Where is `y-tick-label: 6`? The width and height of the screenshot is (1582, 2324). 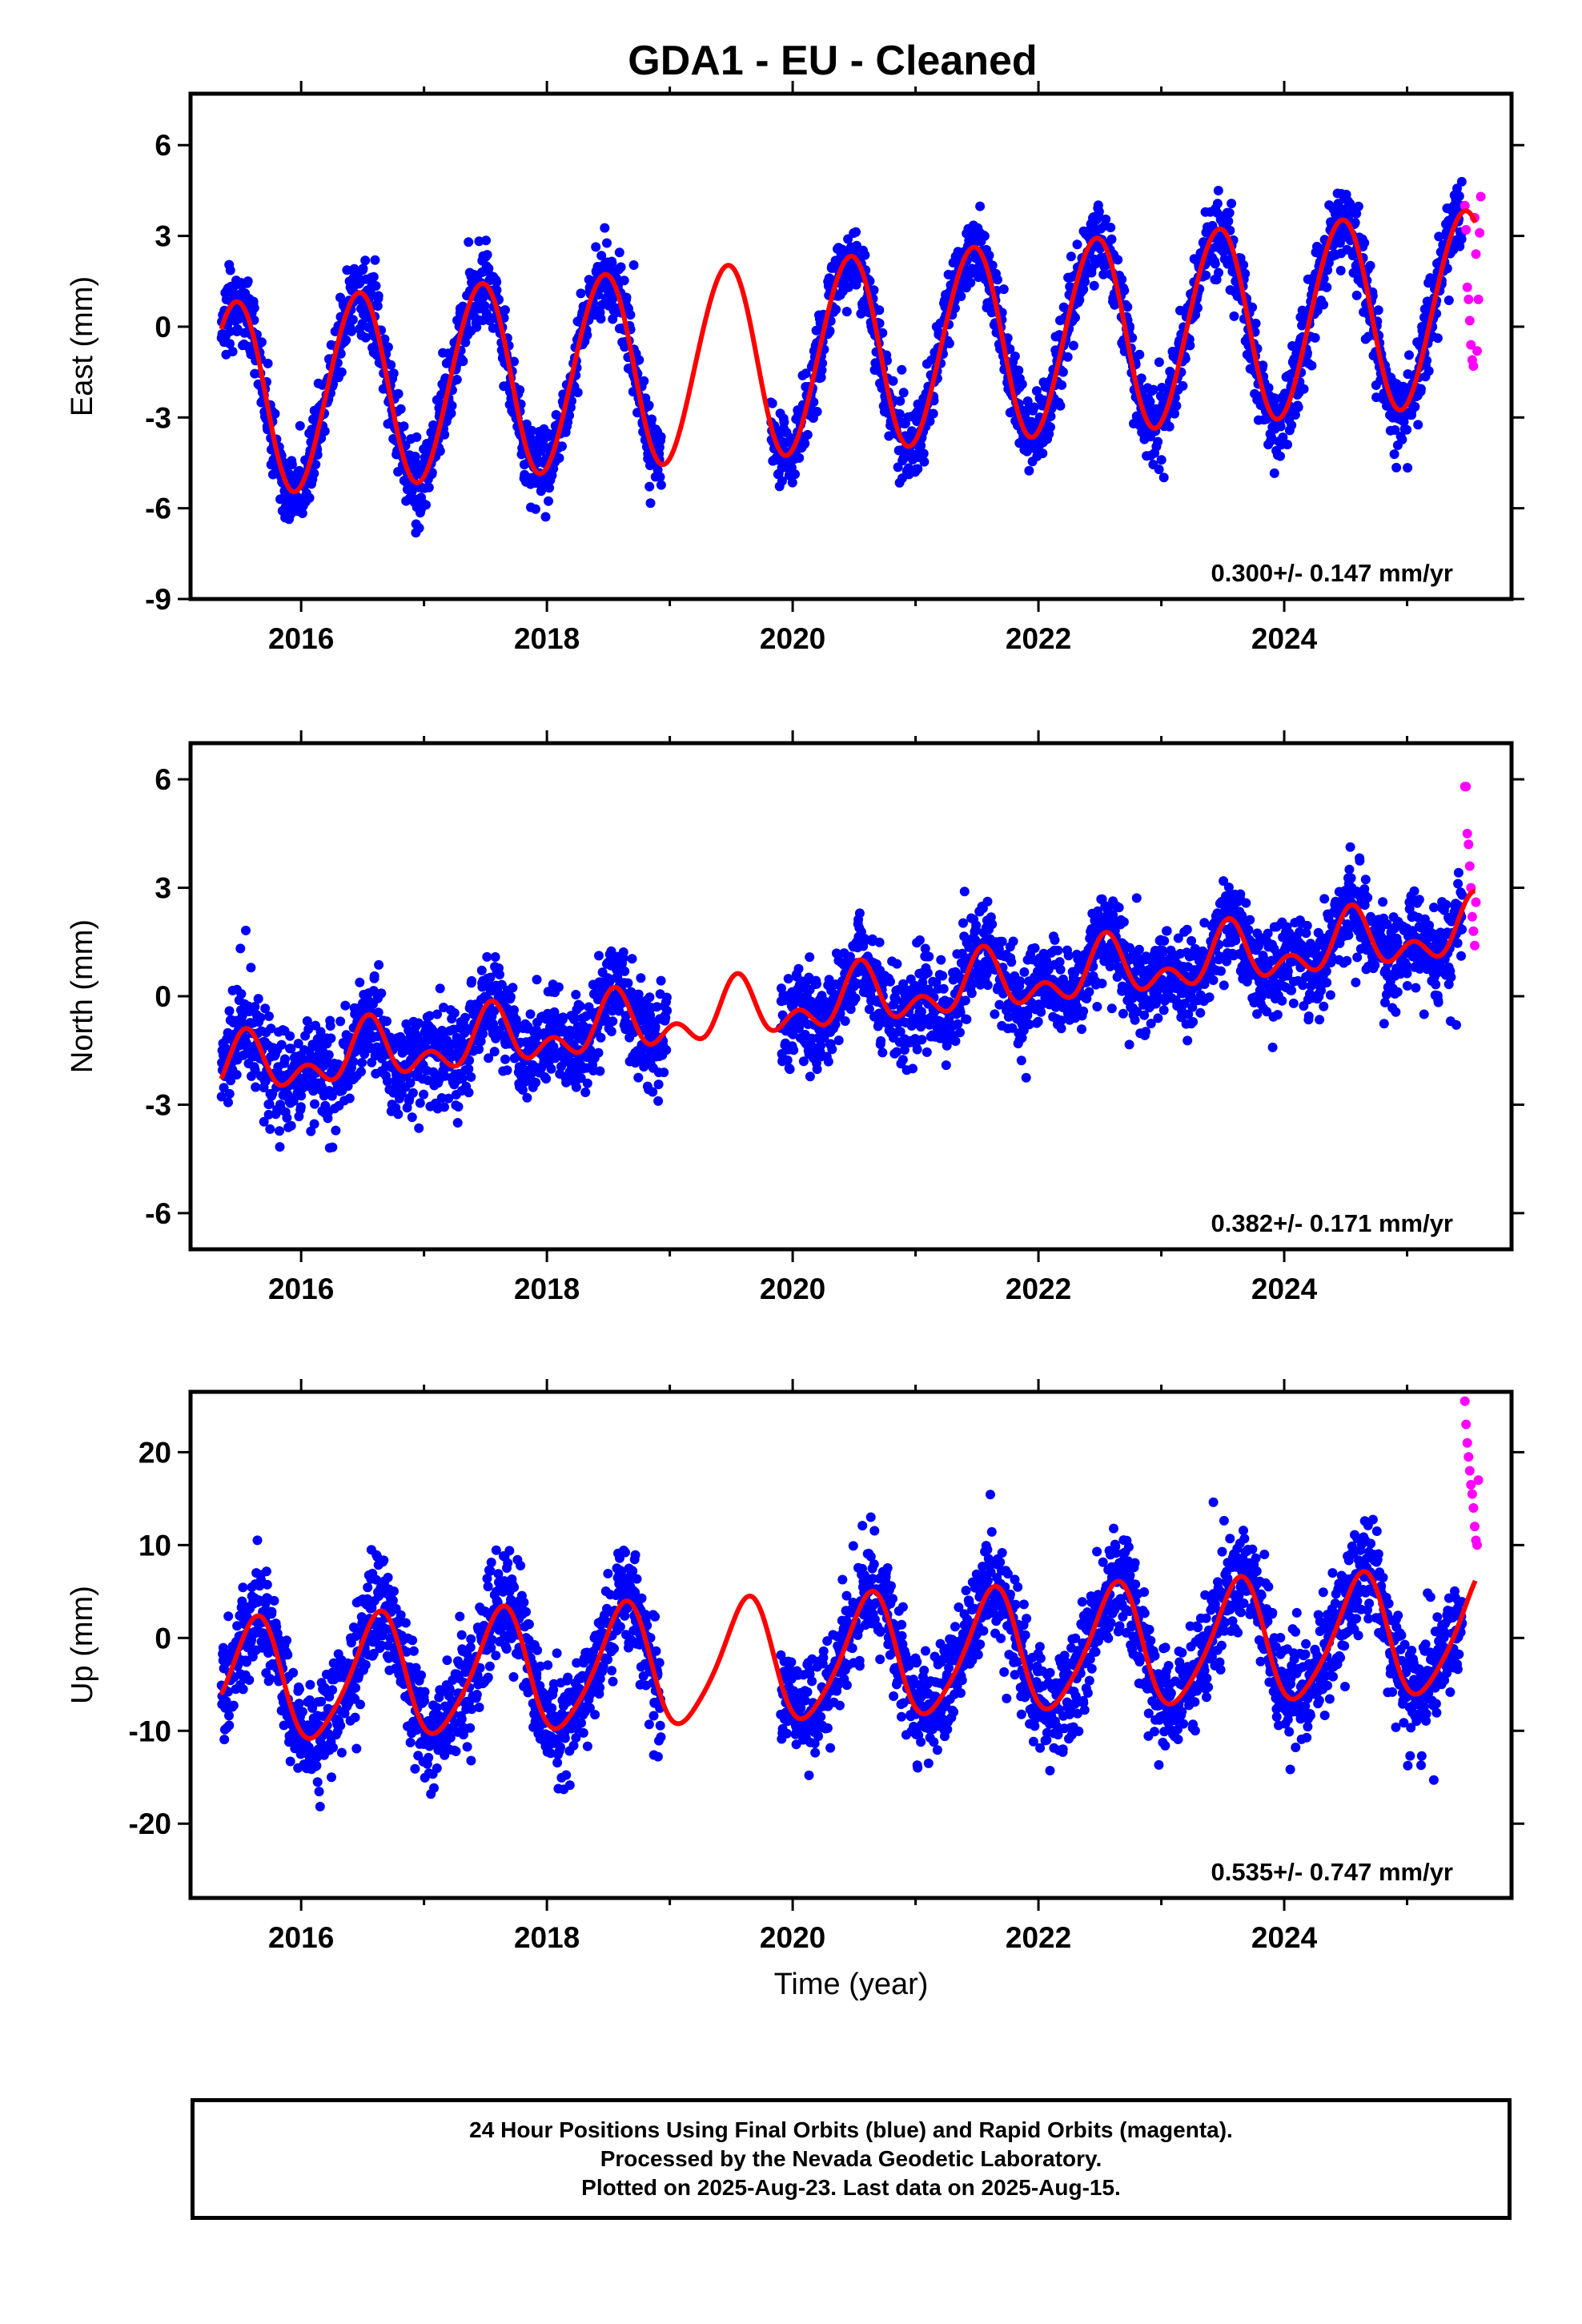
y-tick-label: 6 is located at coordinates (163, 145).